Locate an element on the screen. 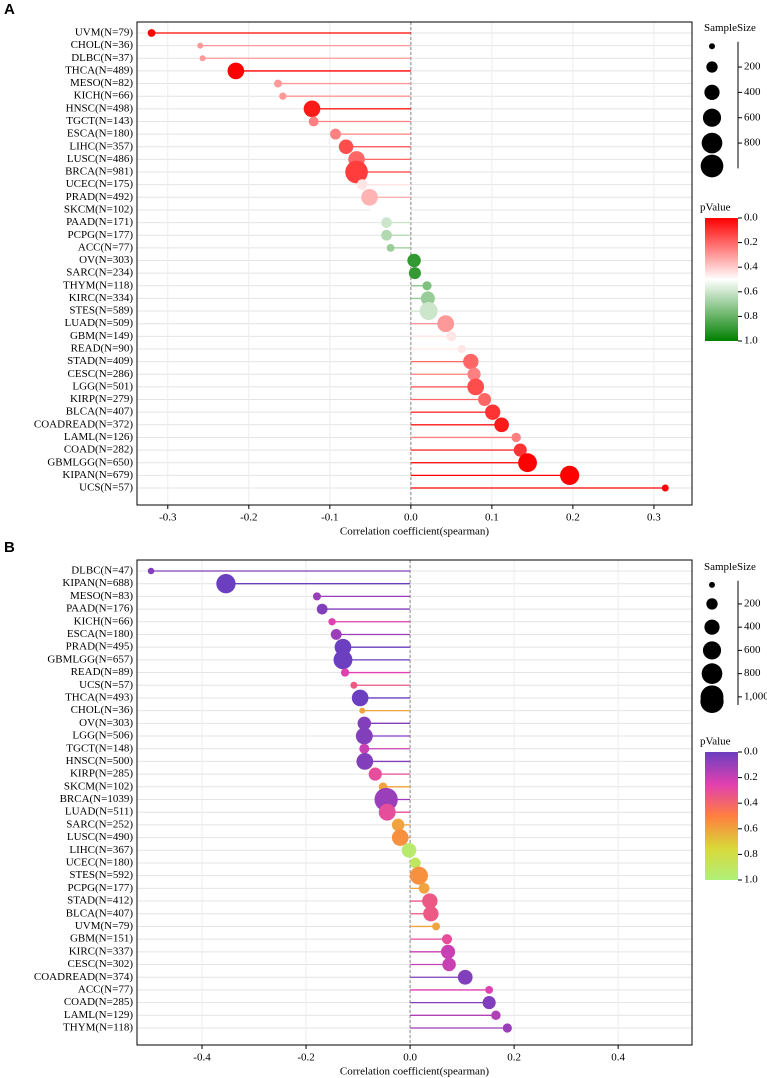  color-tick-label: 0.2 is located at coordinates (751, 777).